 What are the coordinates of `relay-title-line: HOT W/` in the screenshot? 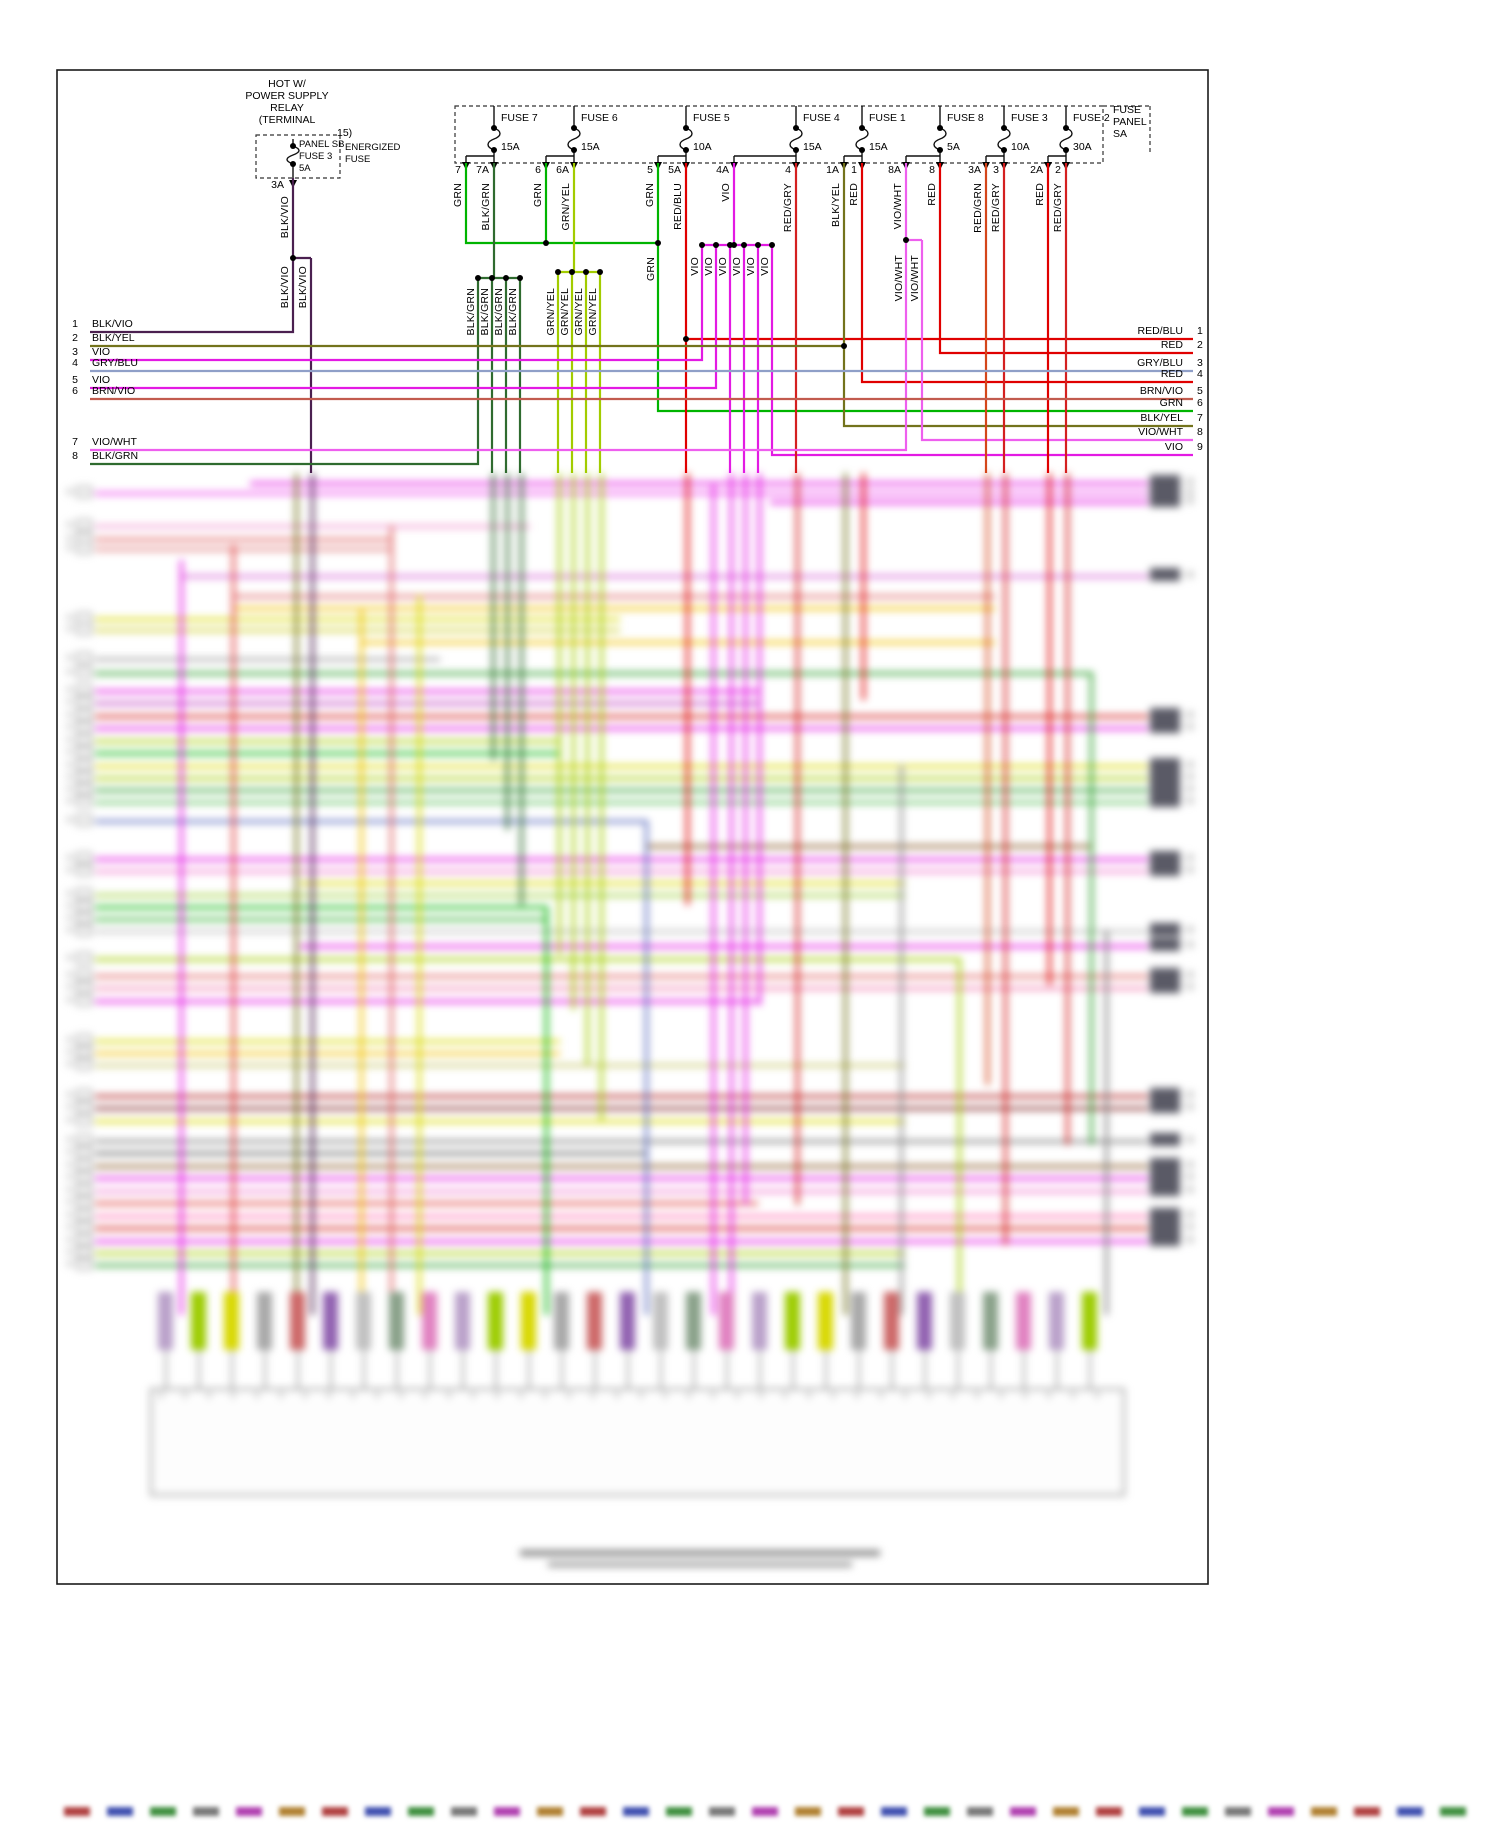 It's located at (287, 84).